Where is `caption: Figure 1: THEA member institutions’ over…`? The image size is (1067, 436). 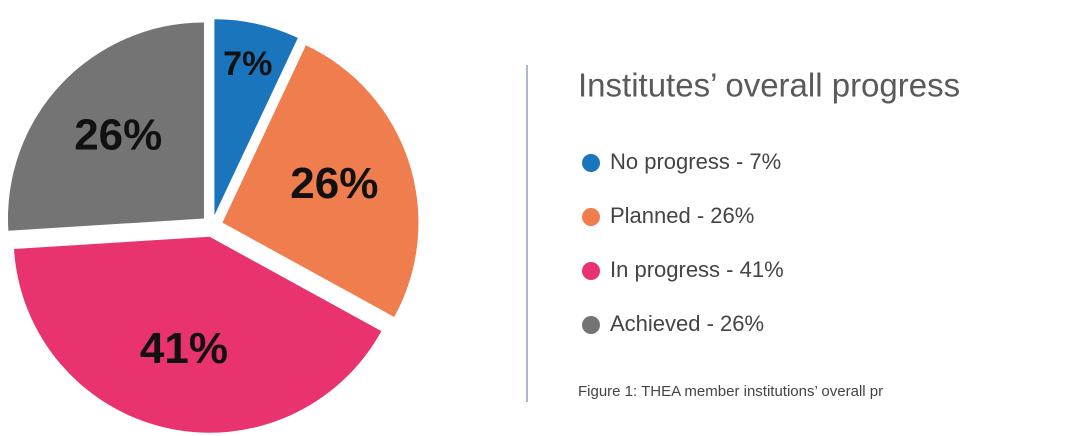 caption: Figure 1: THEA member institutions’ over… is located at coordinates (730, 391).